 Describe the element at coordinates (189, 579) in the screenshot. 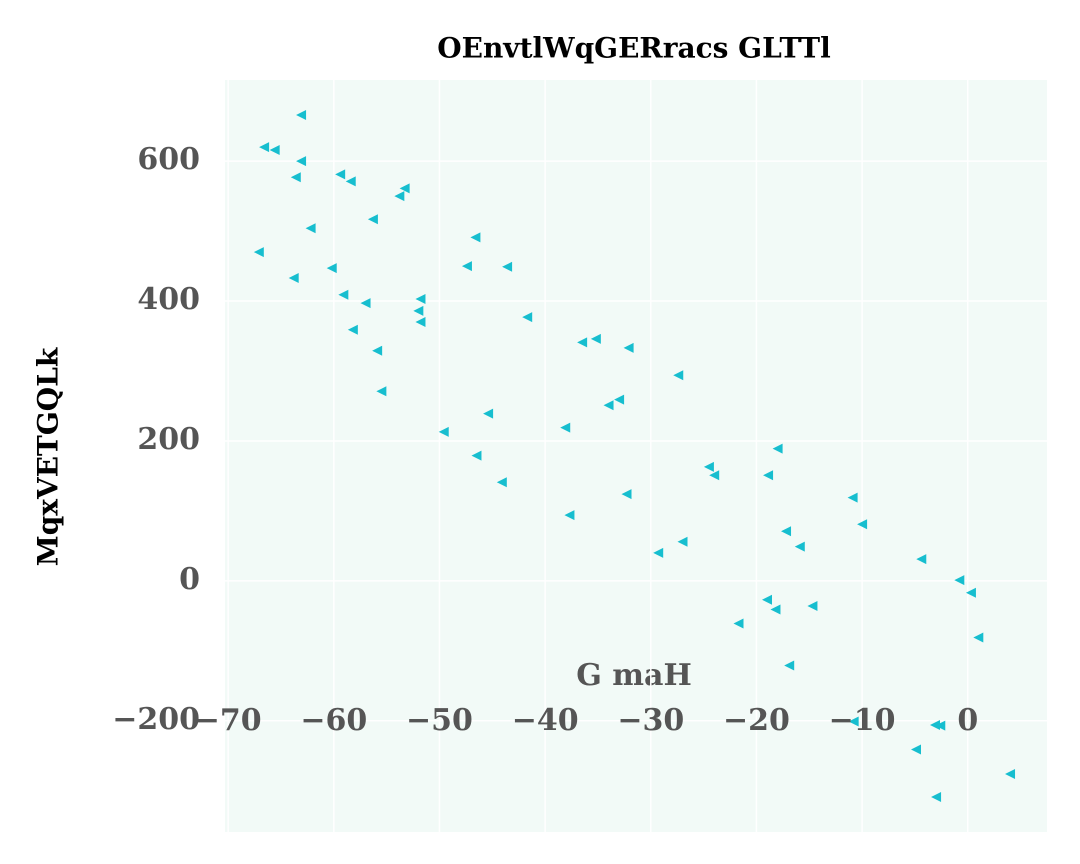

I see `y-tick-label: 0` at that location.